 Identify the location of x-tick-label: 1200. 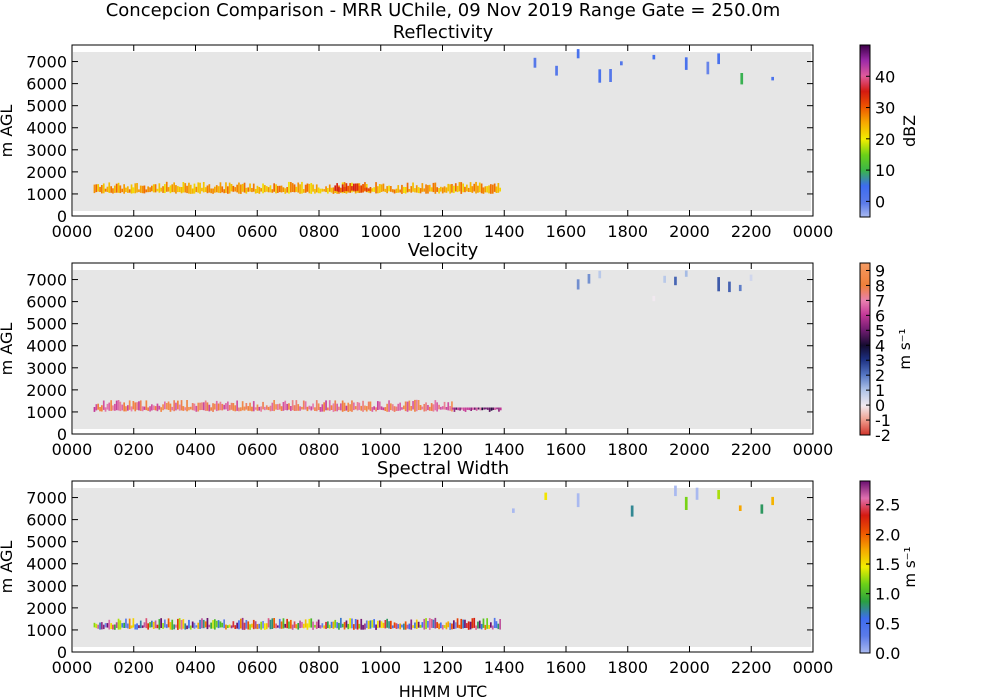
(442, 449).